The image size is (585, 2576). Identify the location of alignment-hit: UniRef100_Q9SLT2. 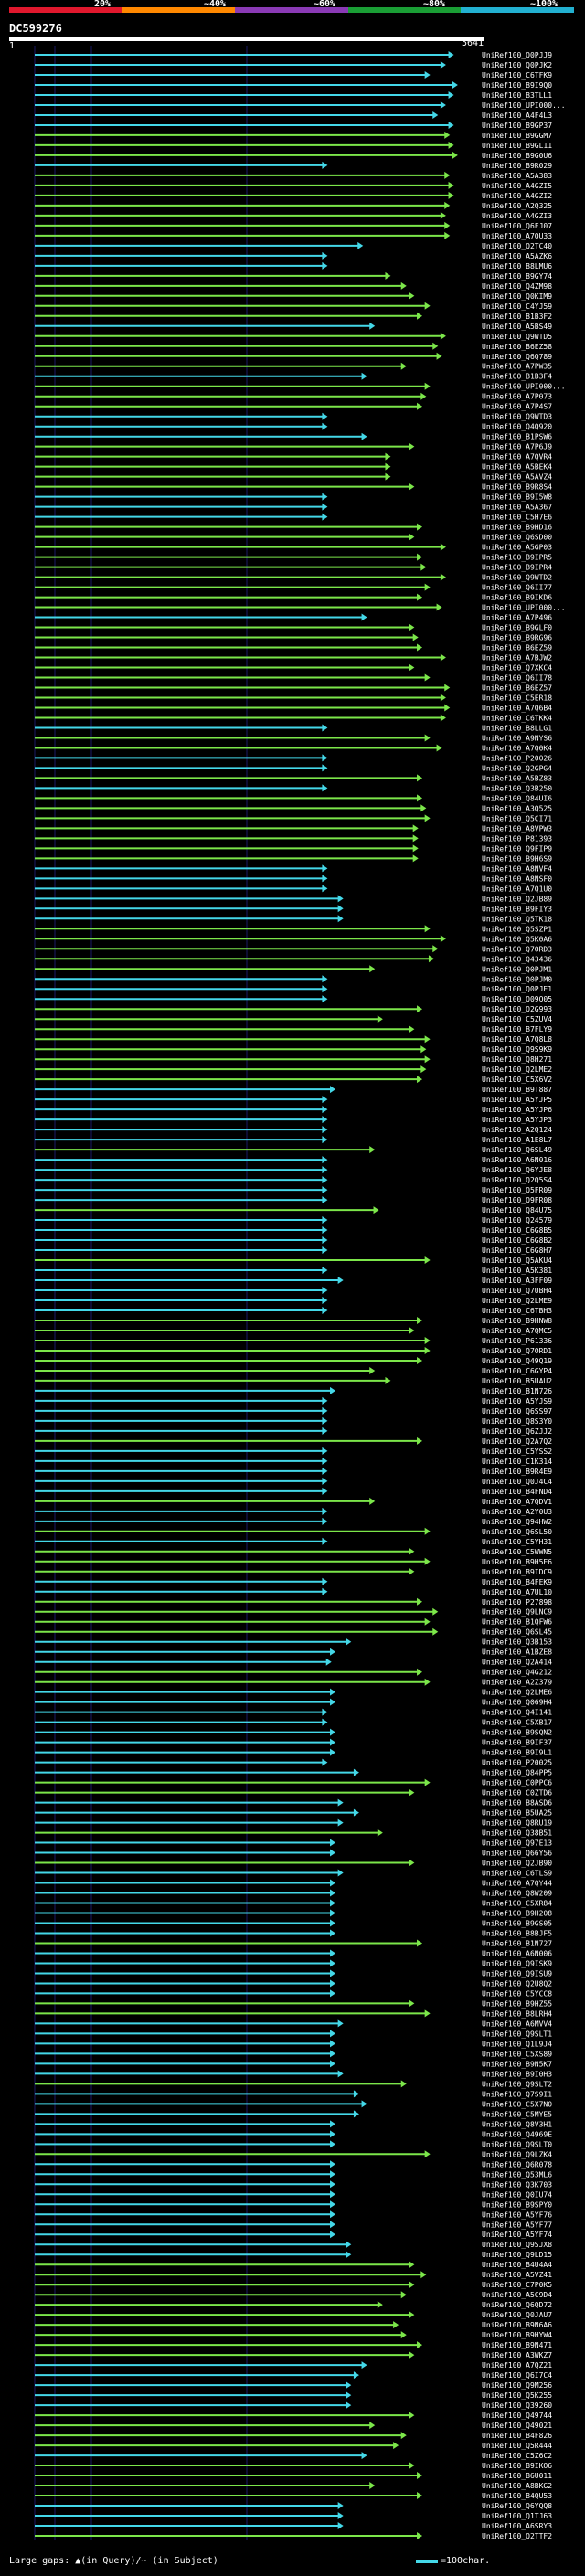
(294, 2084).